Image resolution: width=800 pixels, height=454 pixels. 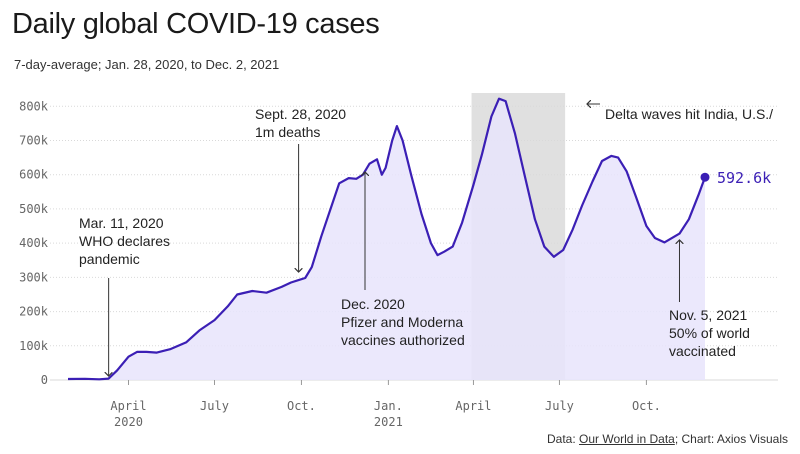 What do you see at coordinates (121, 223) in the screenshot?
I see `annotation-who-pandemic-line: Mar. 11, 2020` at bounding box center [121, 223].